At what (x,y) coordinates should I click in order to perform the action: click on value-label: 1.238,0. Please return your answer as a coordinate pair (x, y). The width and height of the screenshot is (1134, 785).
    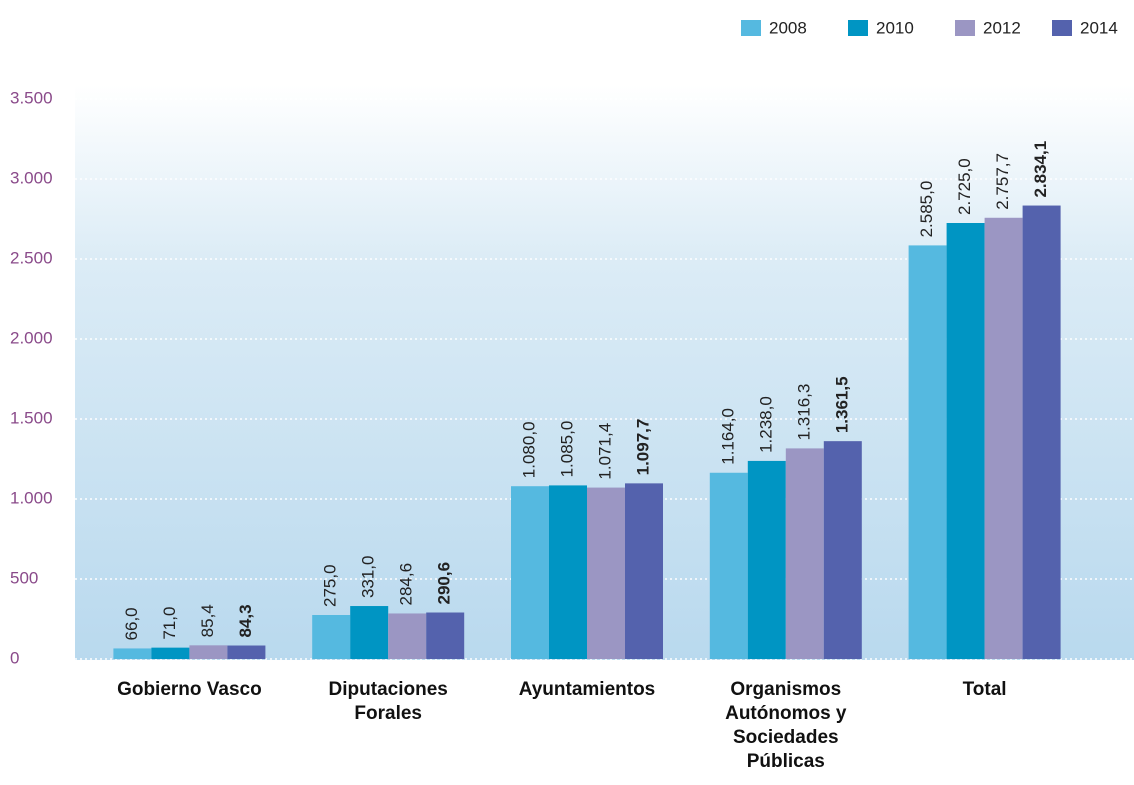
    Looking at the image, I should click on (765, 424).